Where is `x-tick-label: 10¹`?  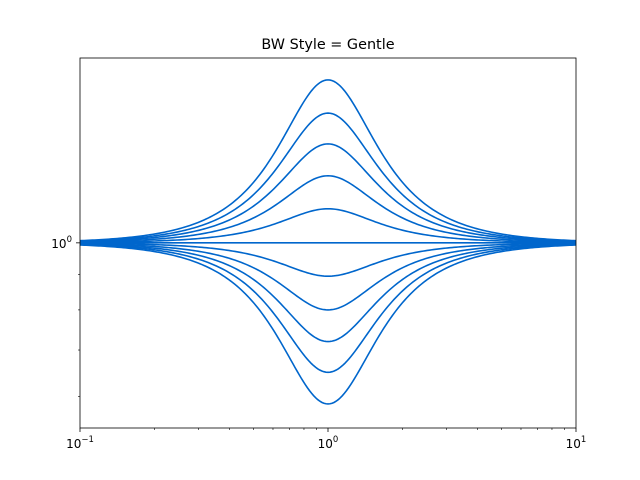
x-tick-label: 10¹ is located at coordinates (576, 443).